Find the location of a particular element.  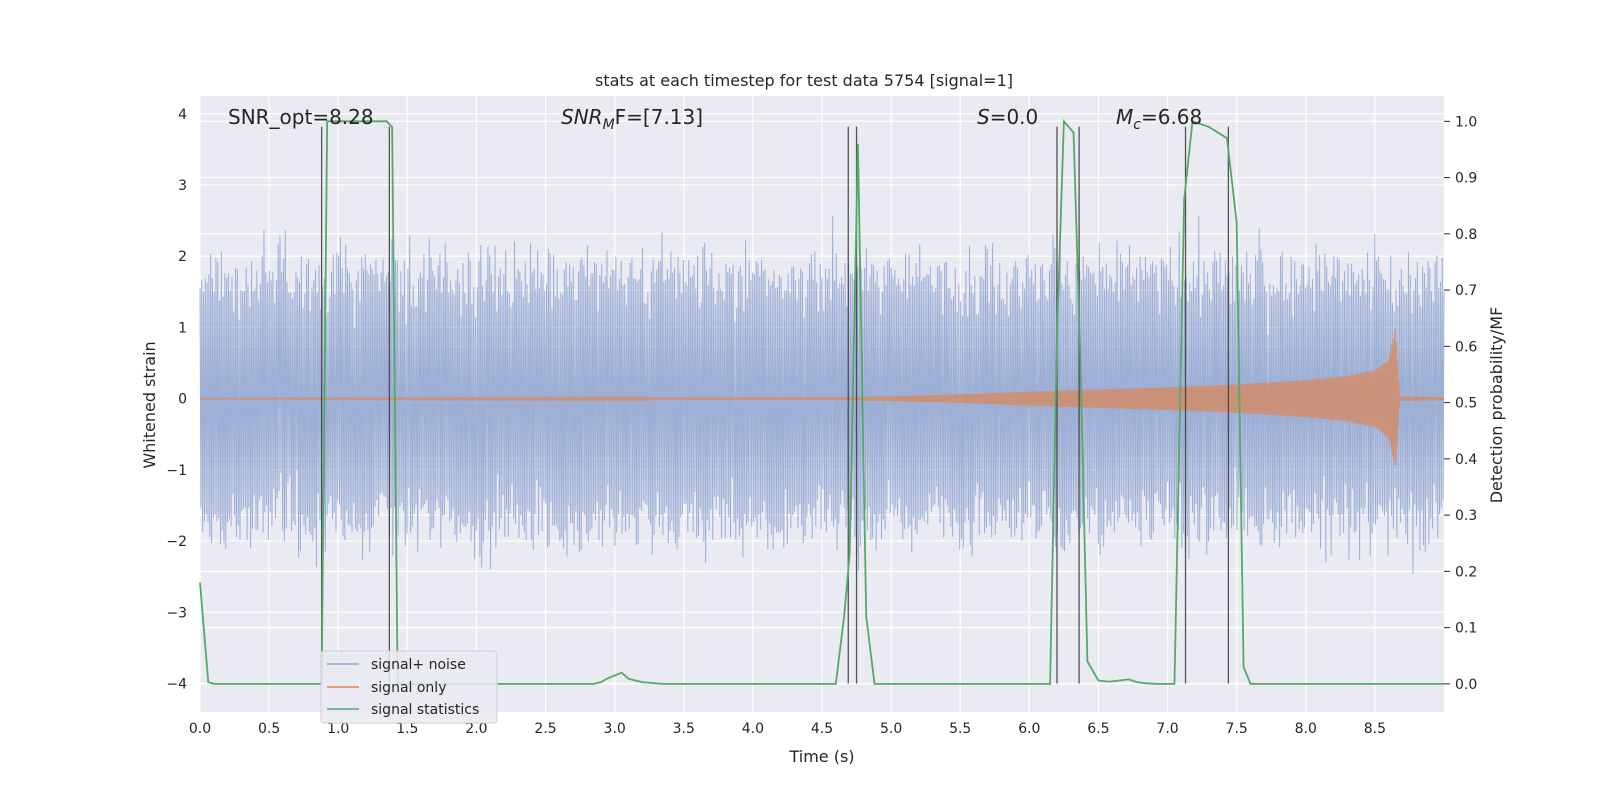

y-right-tick-label: 0.8 is located at coordinates (1466, 235).